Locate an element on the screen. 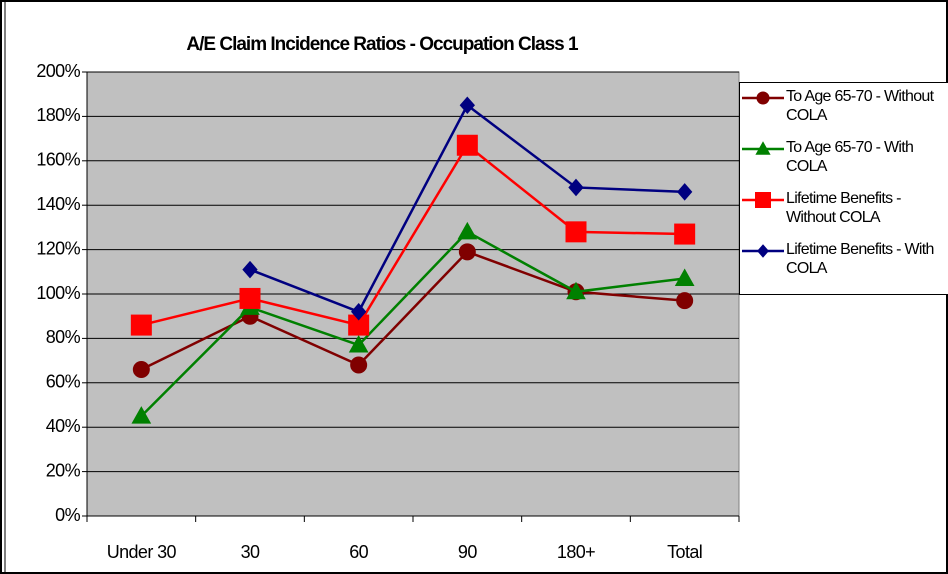 This screenshot has width=948, height=574. legend-label: To Age 65-70 - With COLA is located at coordinates (850, 157).